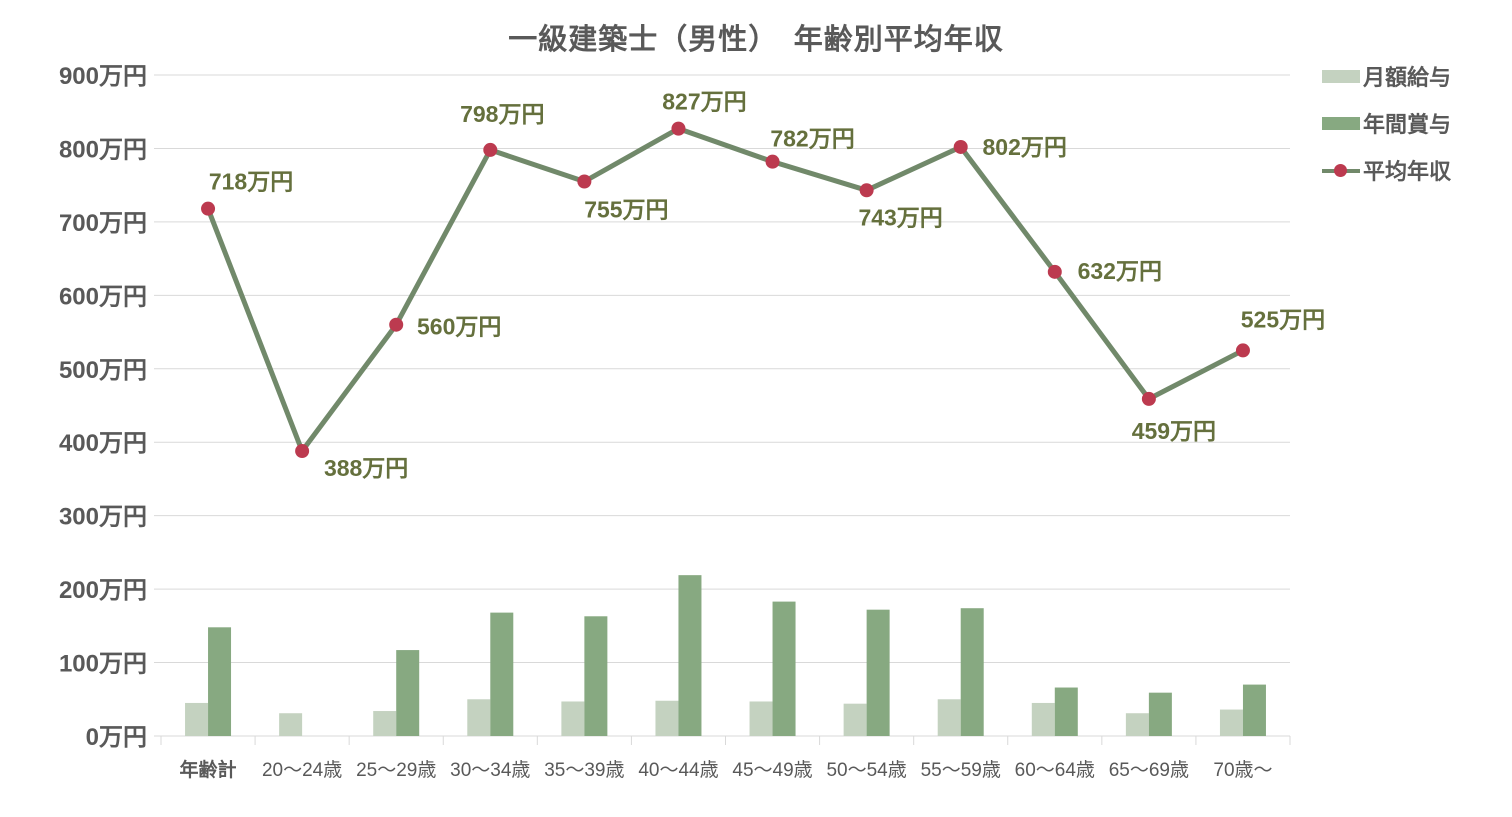  What do you see at coordinates (756, 40) in the screenshot?
I see `chart-title: 一級建築士（男性） 年齢別平均年収` at bounding box center [756, 40].